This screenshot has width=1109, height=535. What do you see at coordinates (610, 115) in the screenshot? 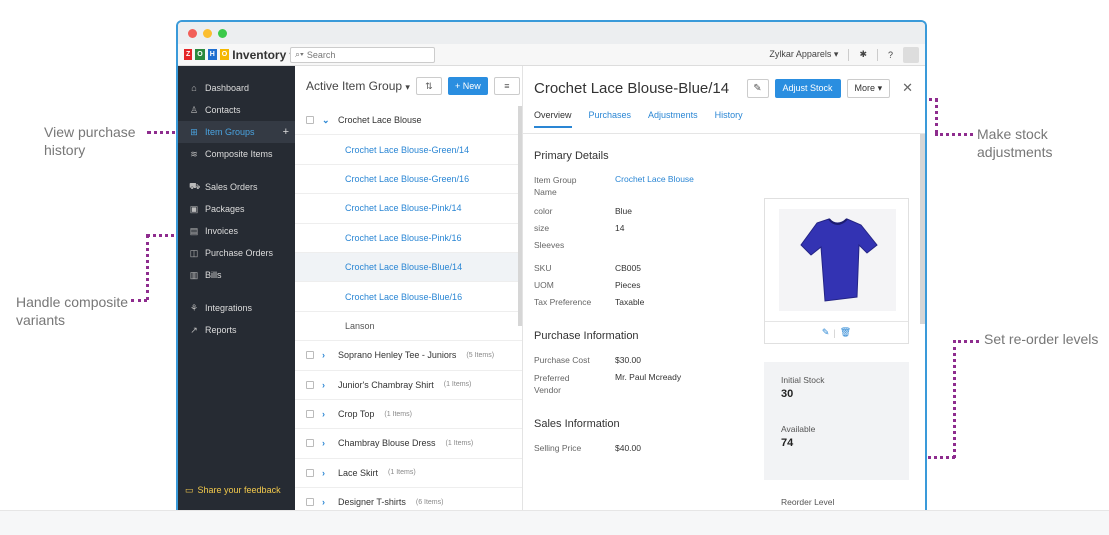
I see `tab-purchases: Purchases` at bounding box center [610, 115].